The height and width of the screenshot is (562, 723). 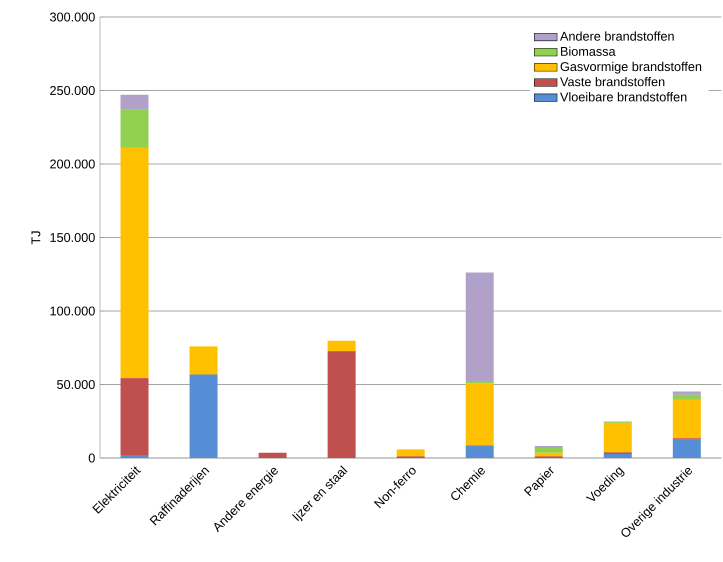 I want to click on legend-label: Biomassa, so click(x=588, y=51).